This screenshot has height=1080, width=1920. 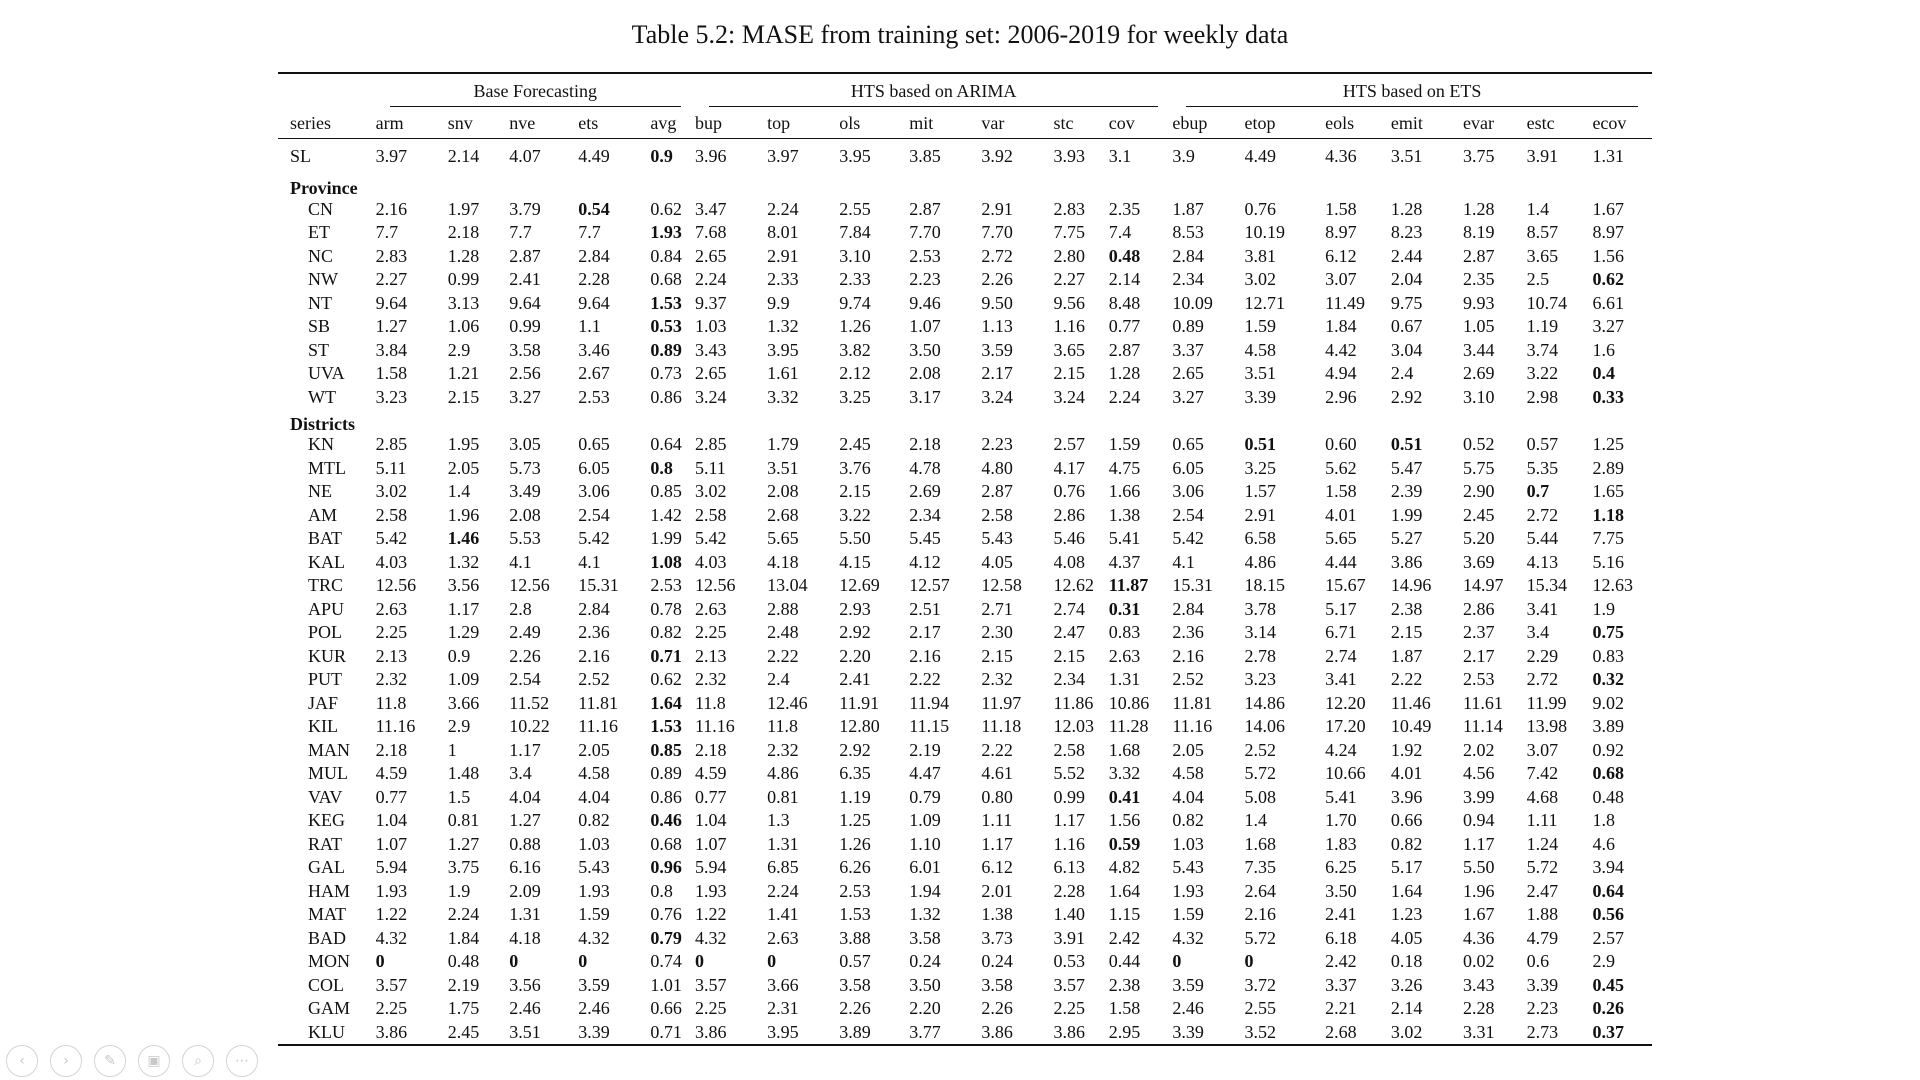 I want to click on value-cell-top: 2.63, so click(x=783, y=937).